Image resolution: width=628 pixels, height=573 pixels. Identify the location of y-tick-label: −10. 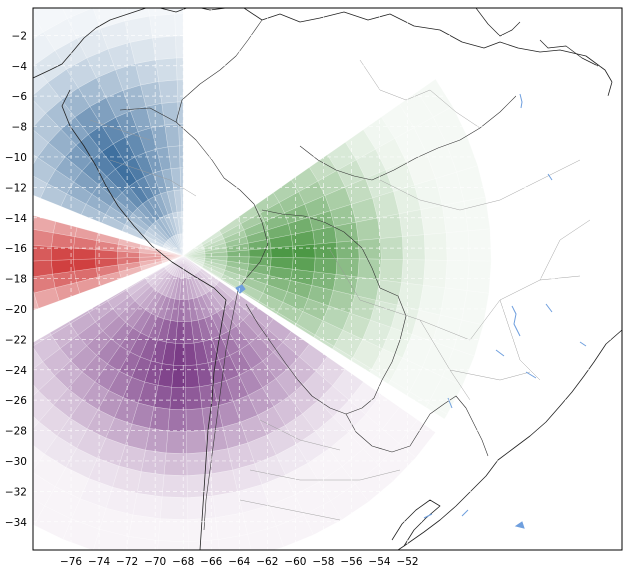
(16, 158).